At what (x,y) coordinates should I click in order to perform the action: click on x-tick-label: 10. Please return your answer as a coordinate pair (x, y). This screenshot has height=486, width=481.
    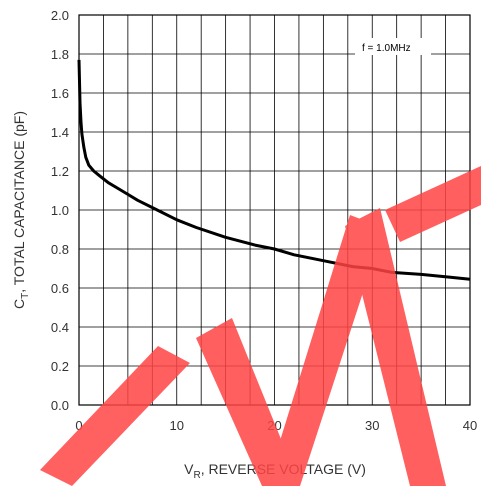
    Looking at the image, I should click on (177, 425).